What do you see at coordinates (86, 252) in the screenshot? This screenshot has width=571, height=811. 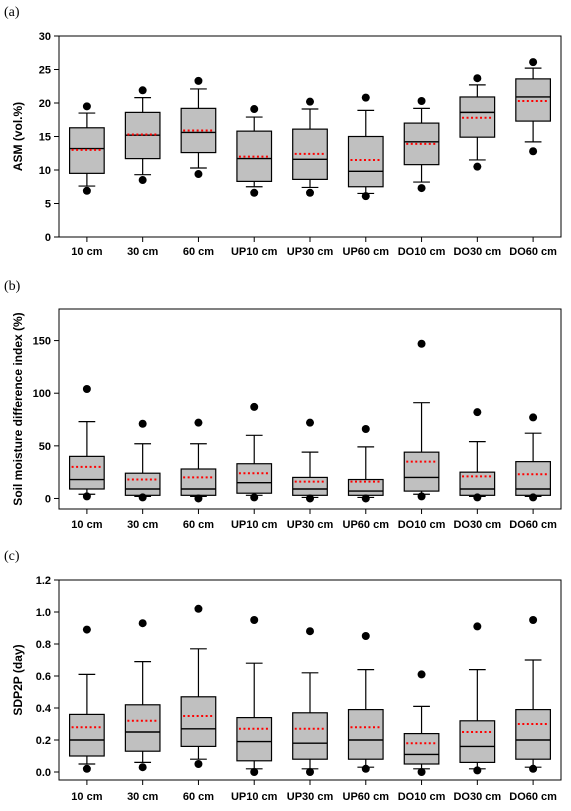 I see `x-tick-label: 10 cm` at bounding box center [86, 252].